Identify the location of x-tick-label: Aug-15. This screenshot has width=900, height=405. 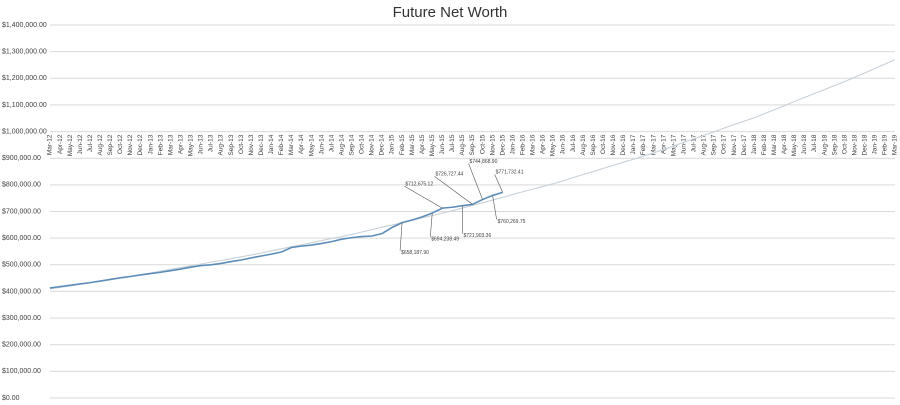
(462, 144).